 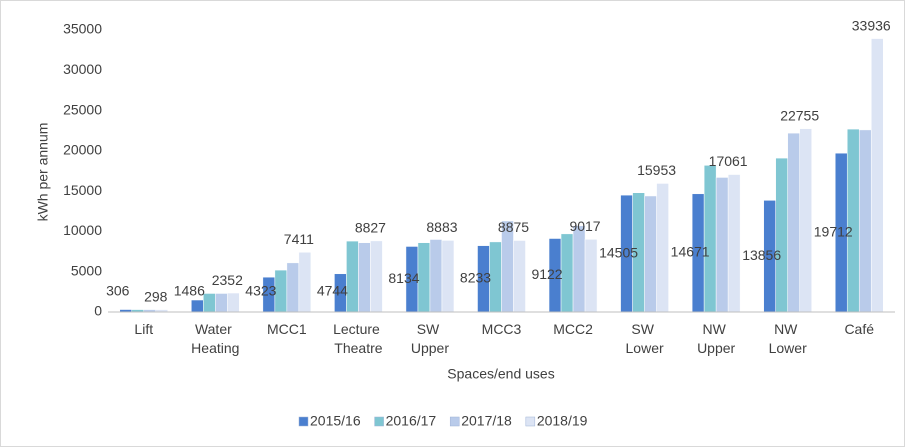 I want to click on legend-label: 2017/18, so click(x=486, y=421).